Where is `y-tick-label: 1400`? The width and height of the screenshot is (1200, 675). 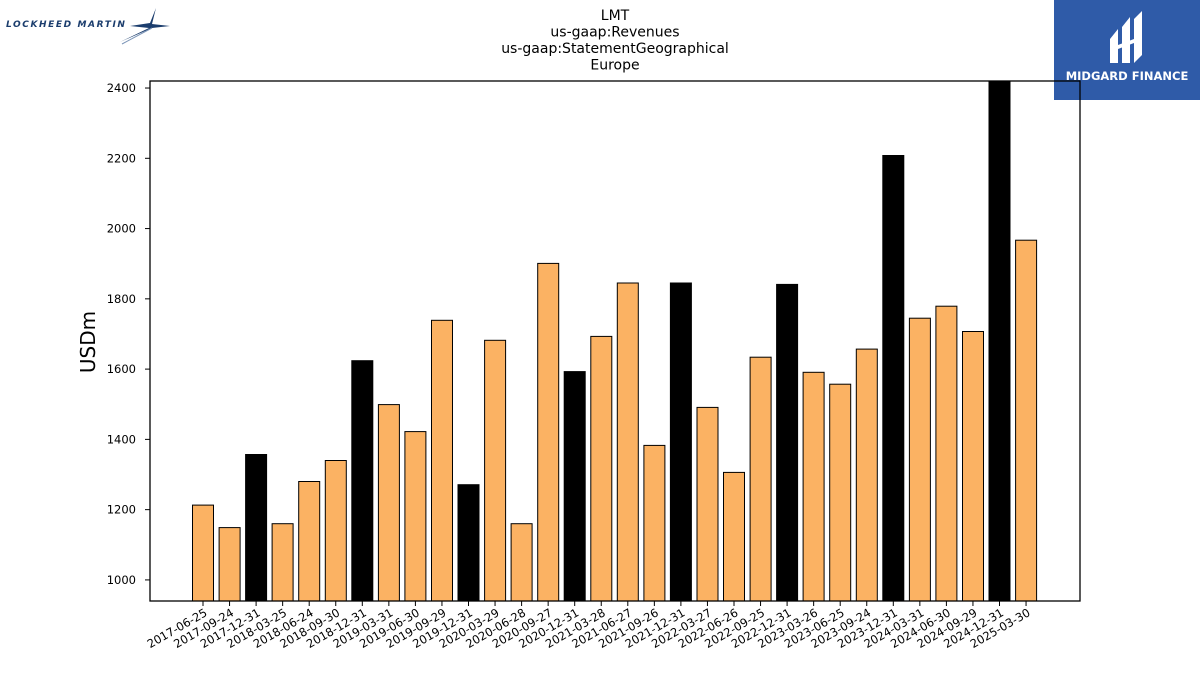 y-tick-label: 1400 is located at coordinates (121, 439).